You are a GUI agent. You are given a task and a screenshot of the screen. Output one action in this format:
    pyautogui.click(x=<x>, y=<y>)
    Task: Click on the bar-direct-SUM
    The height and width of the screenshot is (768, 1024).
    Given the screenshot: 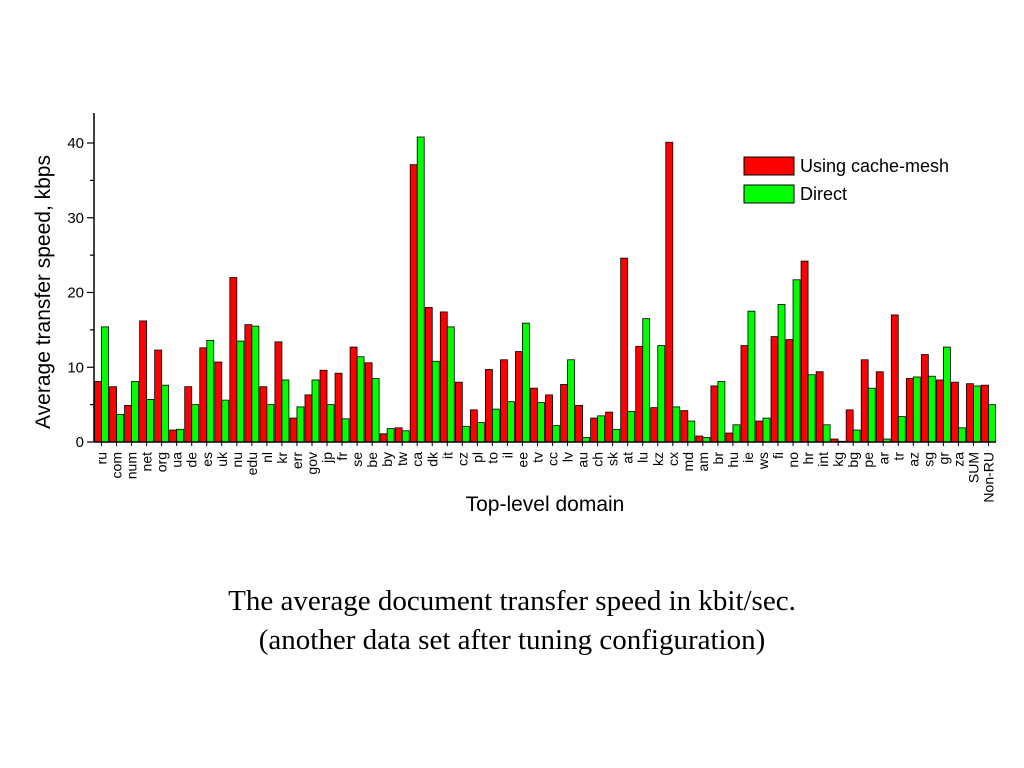 What is the action you would take?
    pyautogui.click(x=977, y=414)
    